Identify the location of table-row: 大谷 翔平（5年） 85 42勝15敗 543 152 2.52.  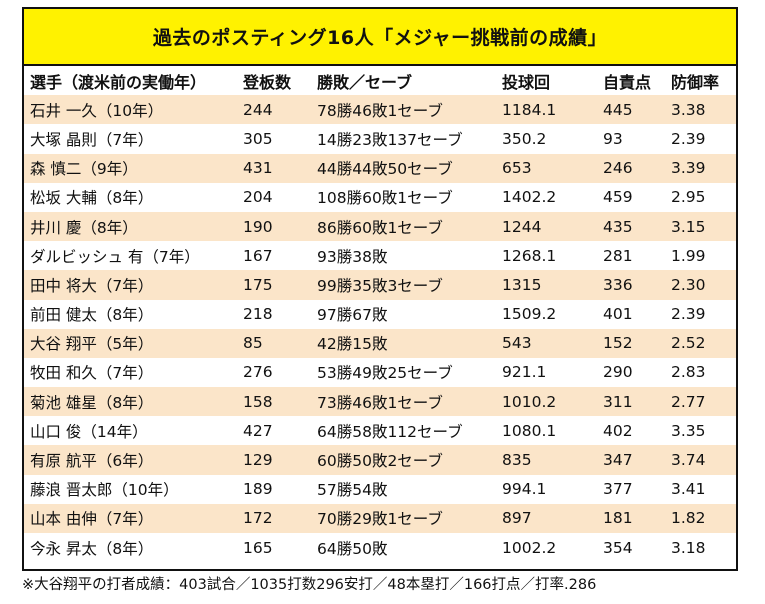
(380, 343).